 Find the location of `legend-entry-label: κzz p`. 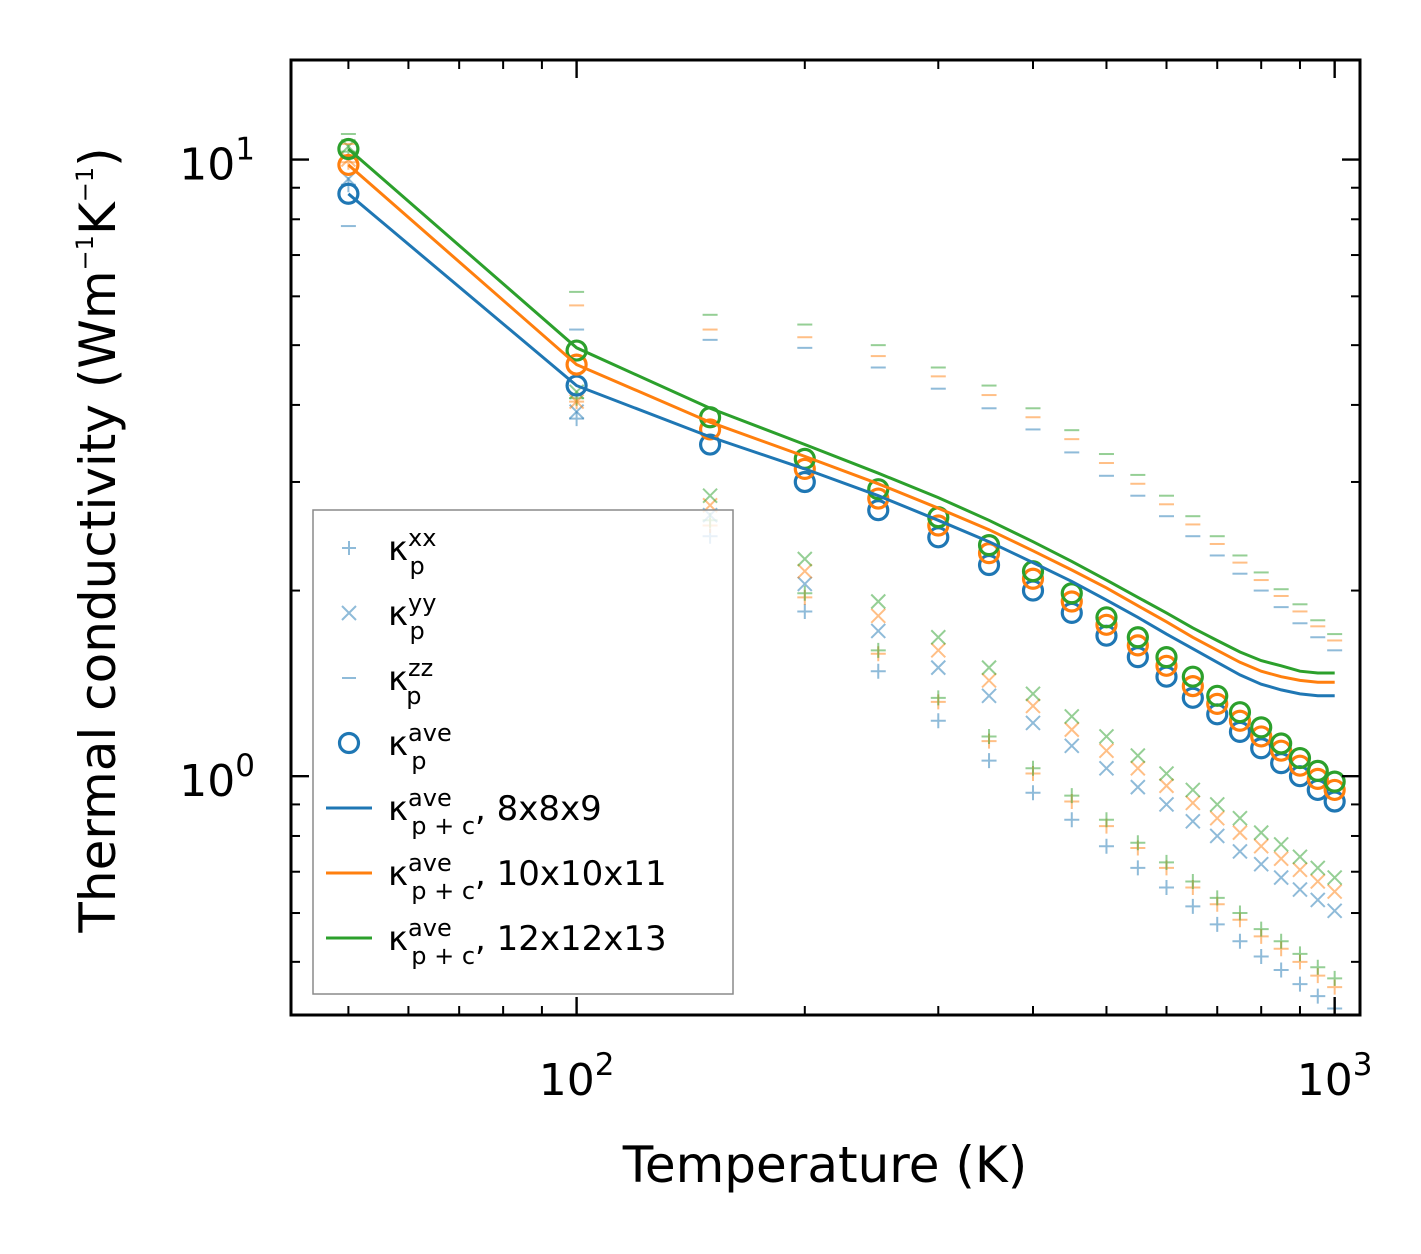

legend-entry-label: κzz p is located at coordinates (410, 682).